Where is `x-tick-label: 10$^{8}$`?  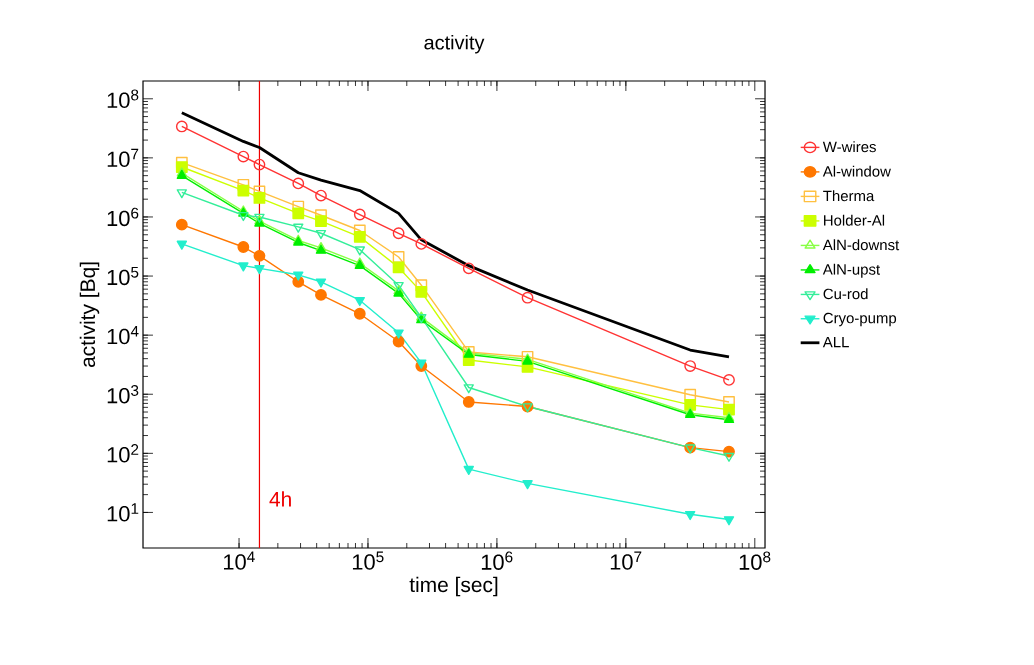
x-tick-label: 10$^{8}$ is located at coordinates (755, 560).